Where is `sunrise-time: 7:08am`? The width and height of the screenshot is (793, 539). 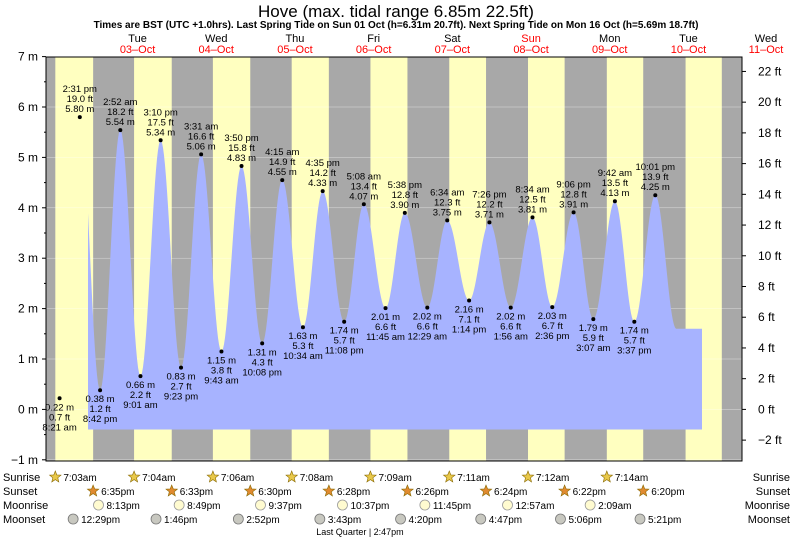 sunrise-time: 7:08am is located at coordinates (316, 478).